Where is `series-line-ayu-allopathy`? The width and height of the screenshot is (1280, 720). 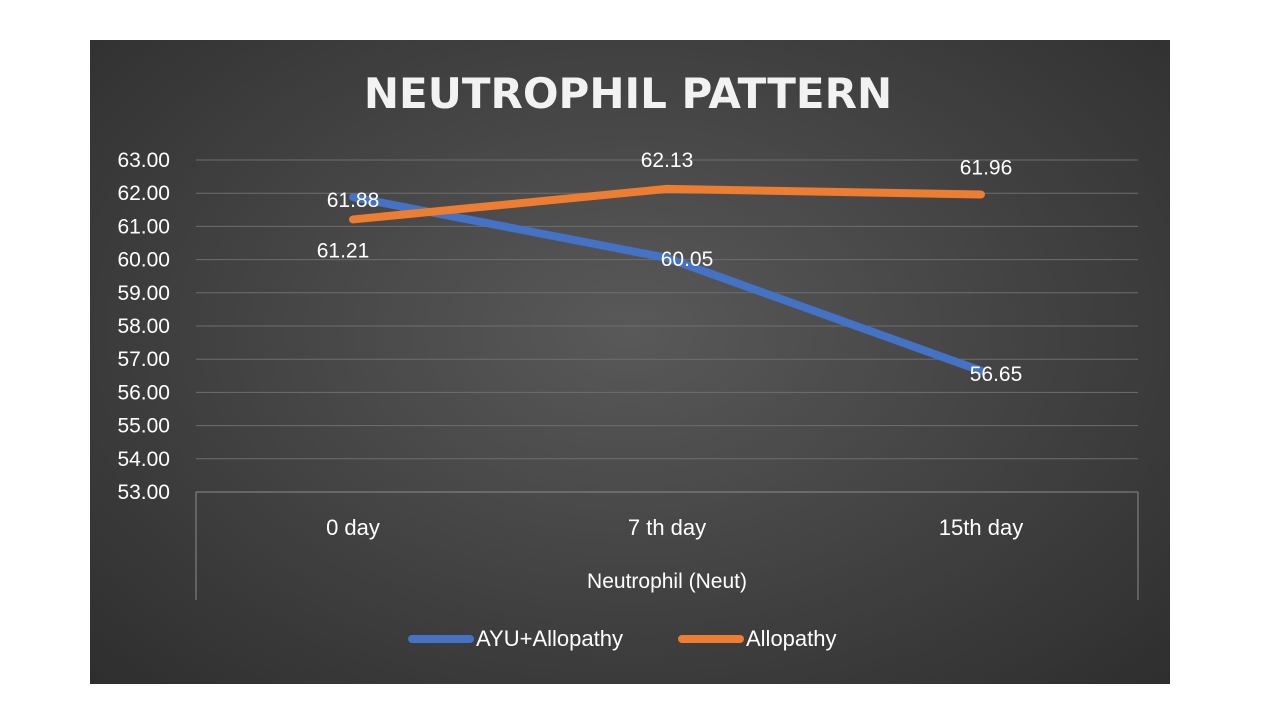
series-line-ayu-allopathy is located at coordinates (667, 284).